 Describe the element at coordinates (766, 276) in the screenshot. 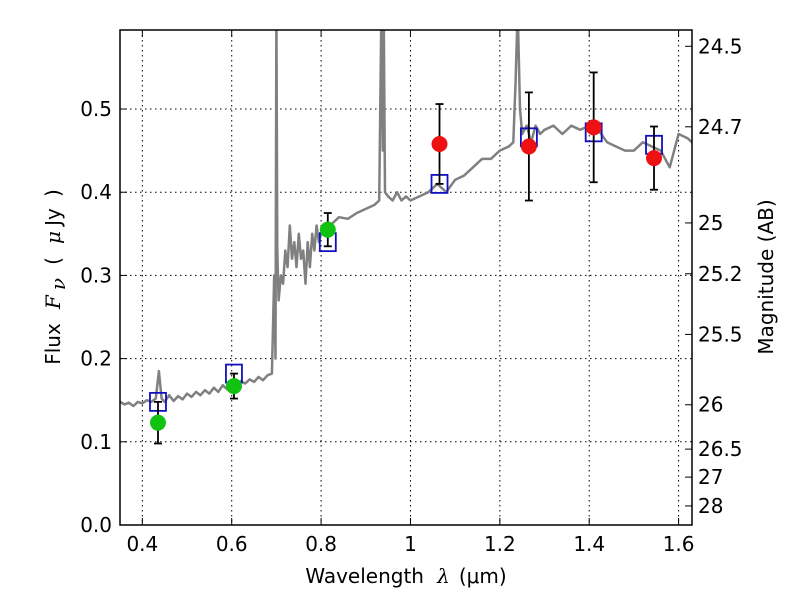

I see `y2-axis-label: Magnitude (AB)` at that location.